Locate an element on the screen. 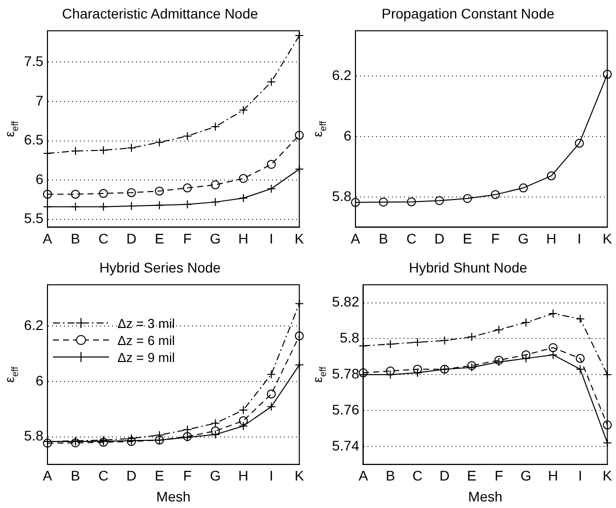 Image resolution: width=616 pixels, height=508 pixels. y-tick-label: 5.82 is located at coordinates (346, 302).